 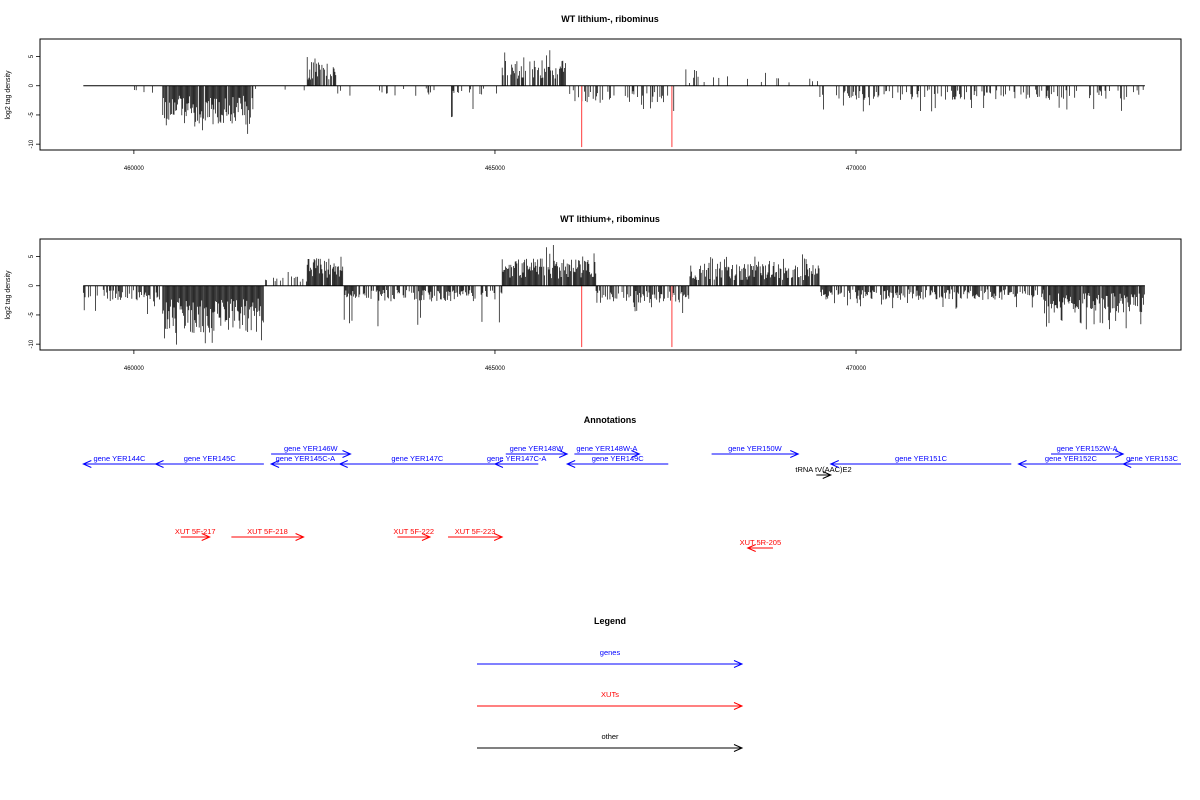 I want to click on plot-frame, so click(x=610, y=294).